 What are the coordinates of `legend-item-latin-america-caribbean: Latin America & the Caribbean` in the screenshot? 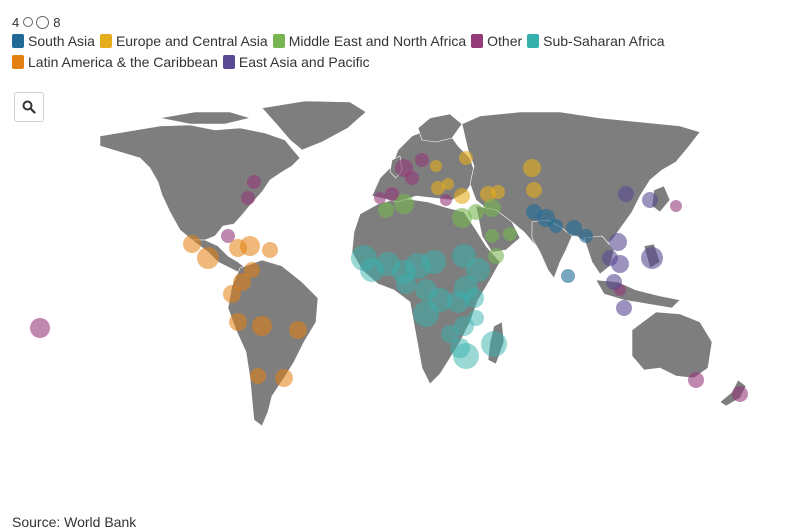 It's located at (115, 62).